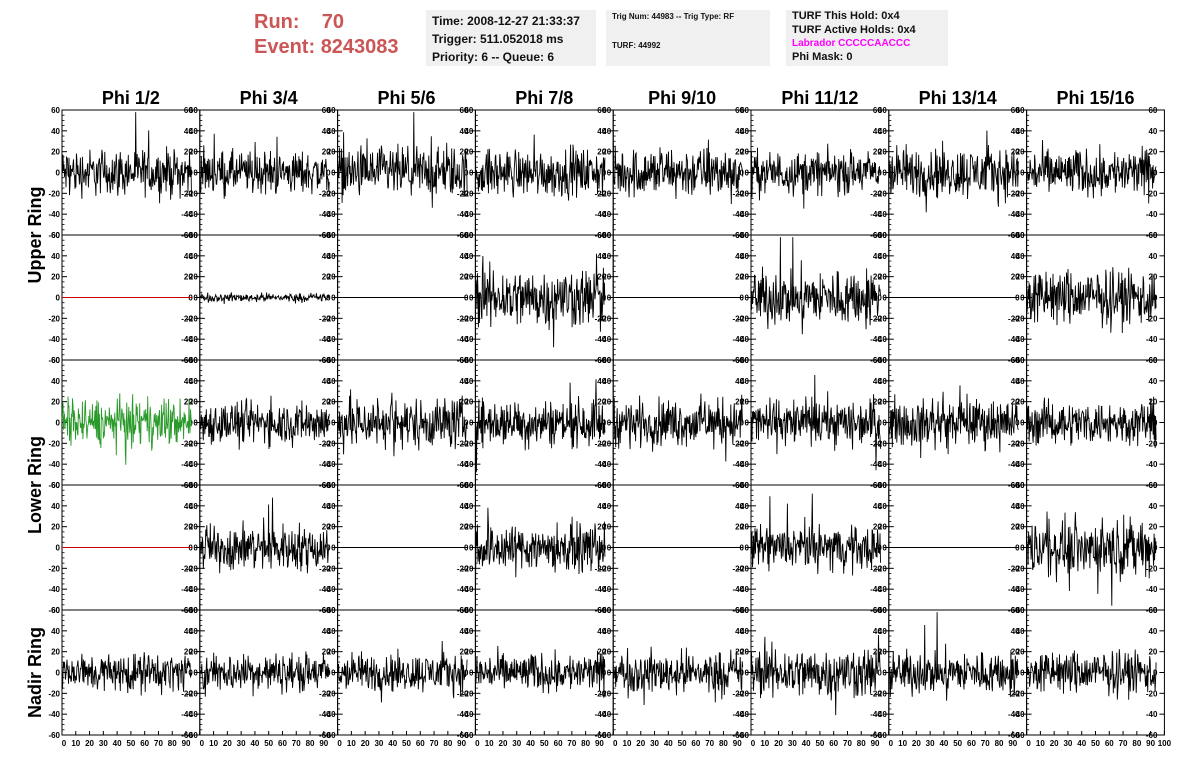 The image size is (1196, 772). I want to click on panel-r4-c6-ylabel-left-2: -20, so click(743, 568).